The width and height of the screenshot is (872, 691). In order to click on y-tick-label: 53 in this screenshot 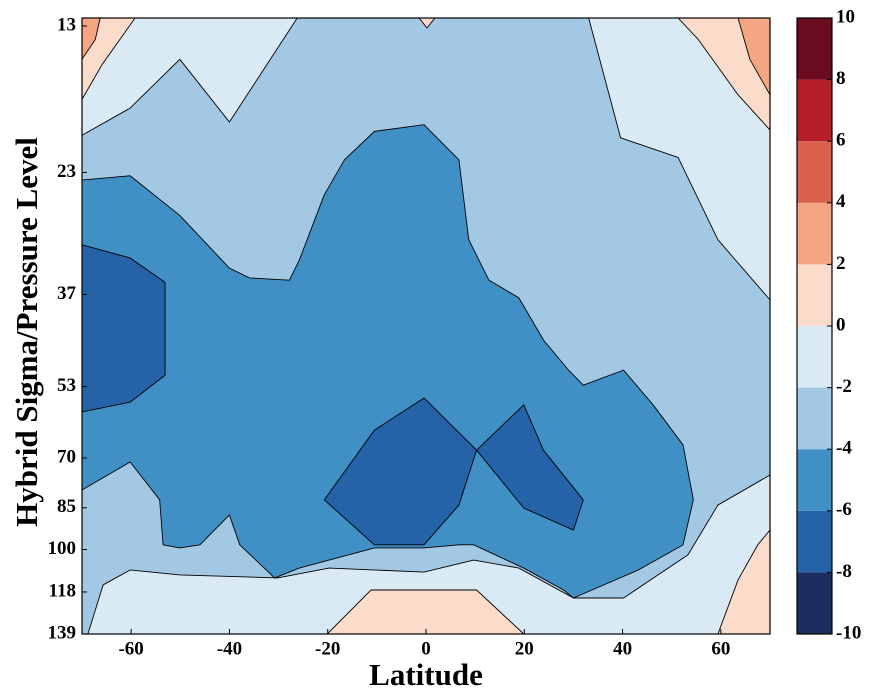, I will do `click(66, 385)`.